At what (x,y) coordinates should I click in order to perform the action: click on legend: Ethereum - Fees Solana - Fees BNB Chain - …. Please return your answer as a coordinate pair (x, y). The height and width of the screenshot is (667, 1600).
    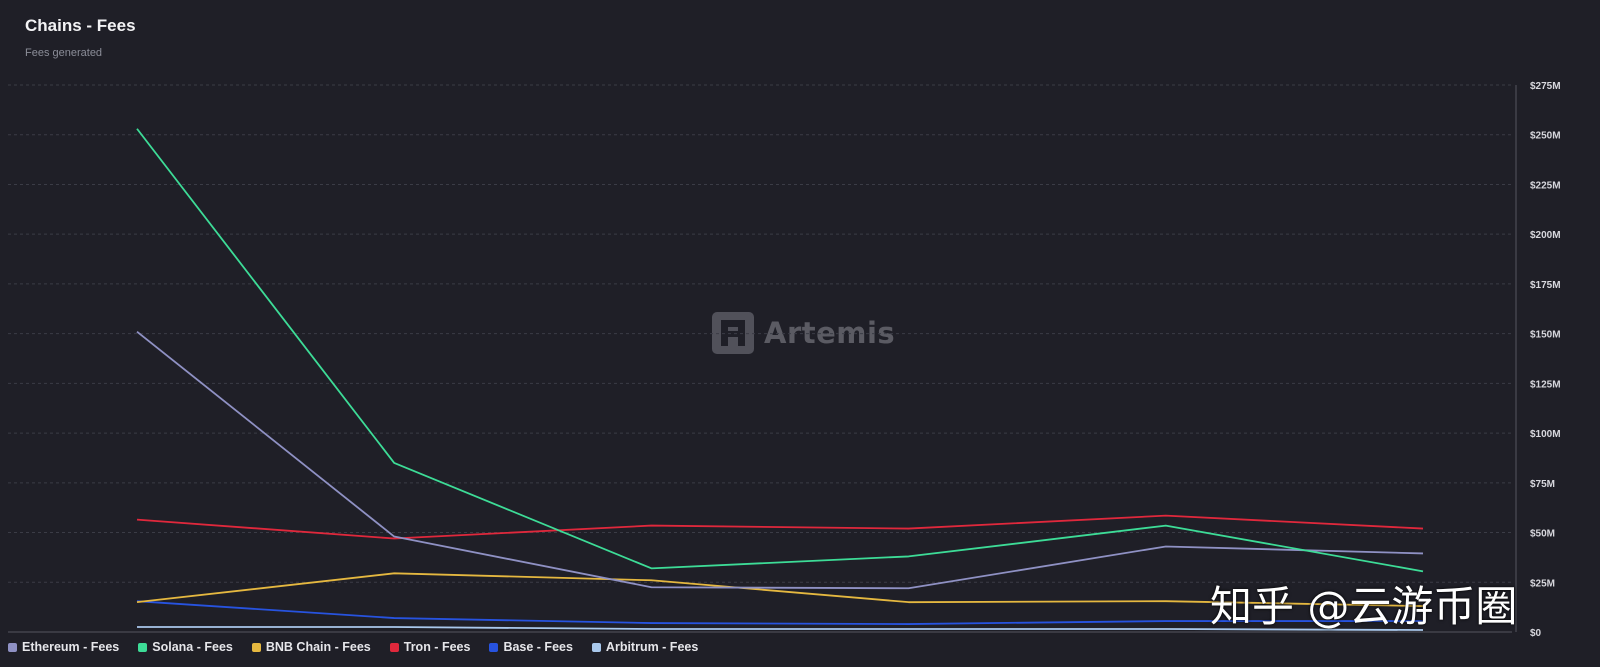
    Looking at the image, I should click on (362, 647).